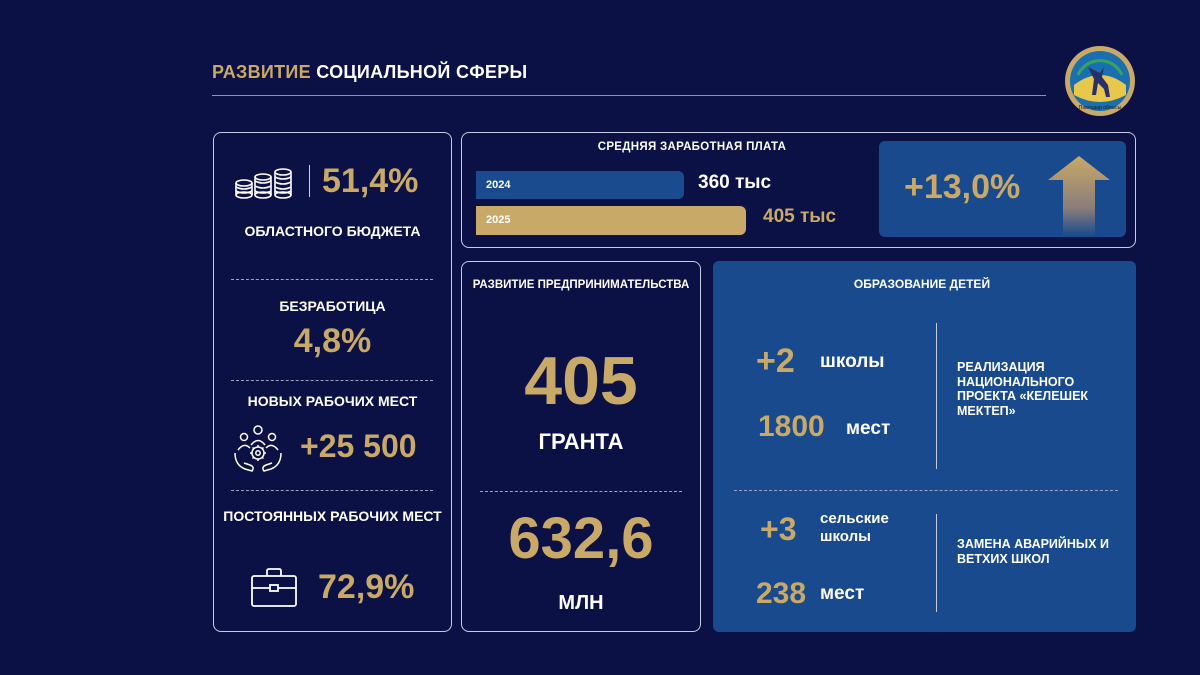 This screenshot has width=1200, height=675. I want to click on places-number: 1800, so click(791, 426).